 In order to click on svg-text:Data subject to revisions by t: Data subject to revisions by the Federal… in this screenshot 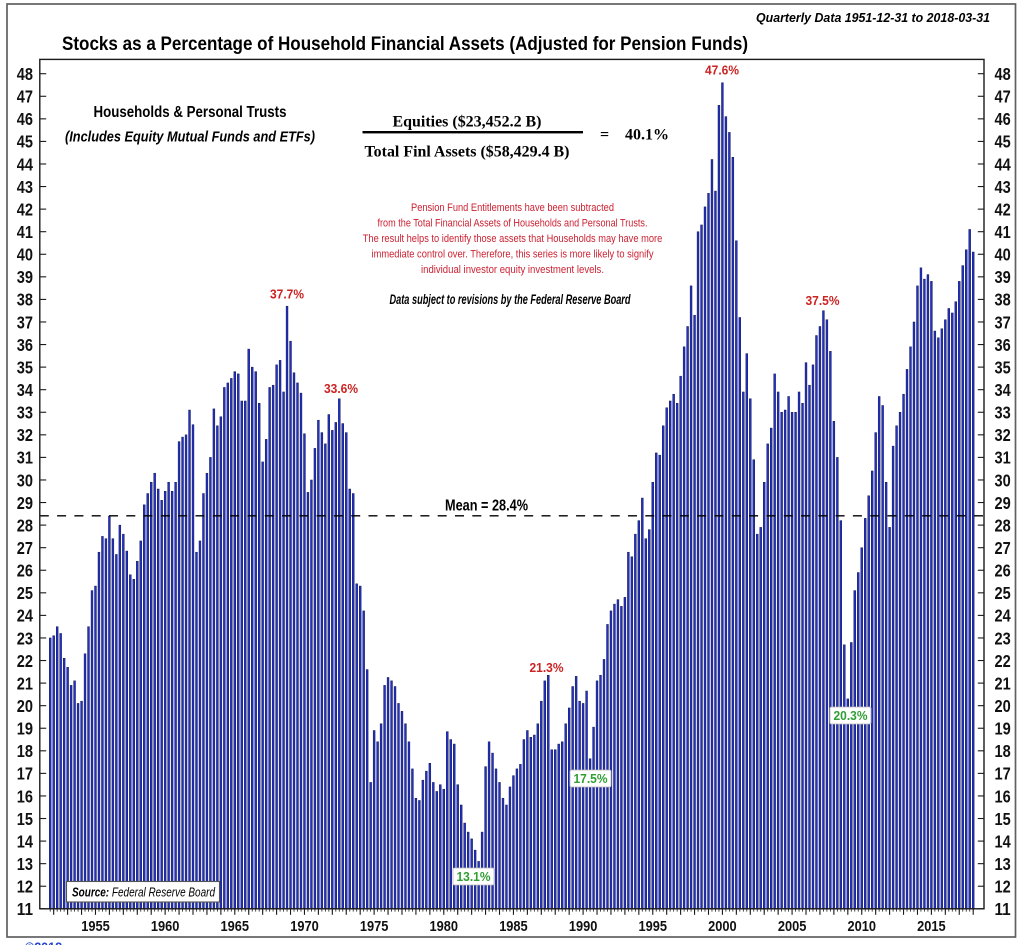, I will do `click(511, 299)`.